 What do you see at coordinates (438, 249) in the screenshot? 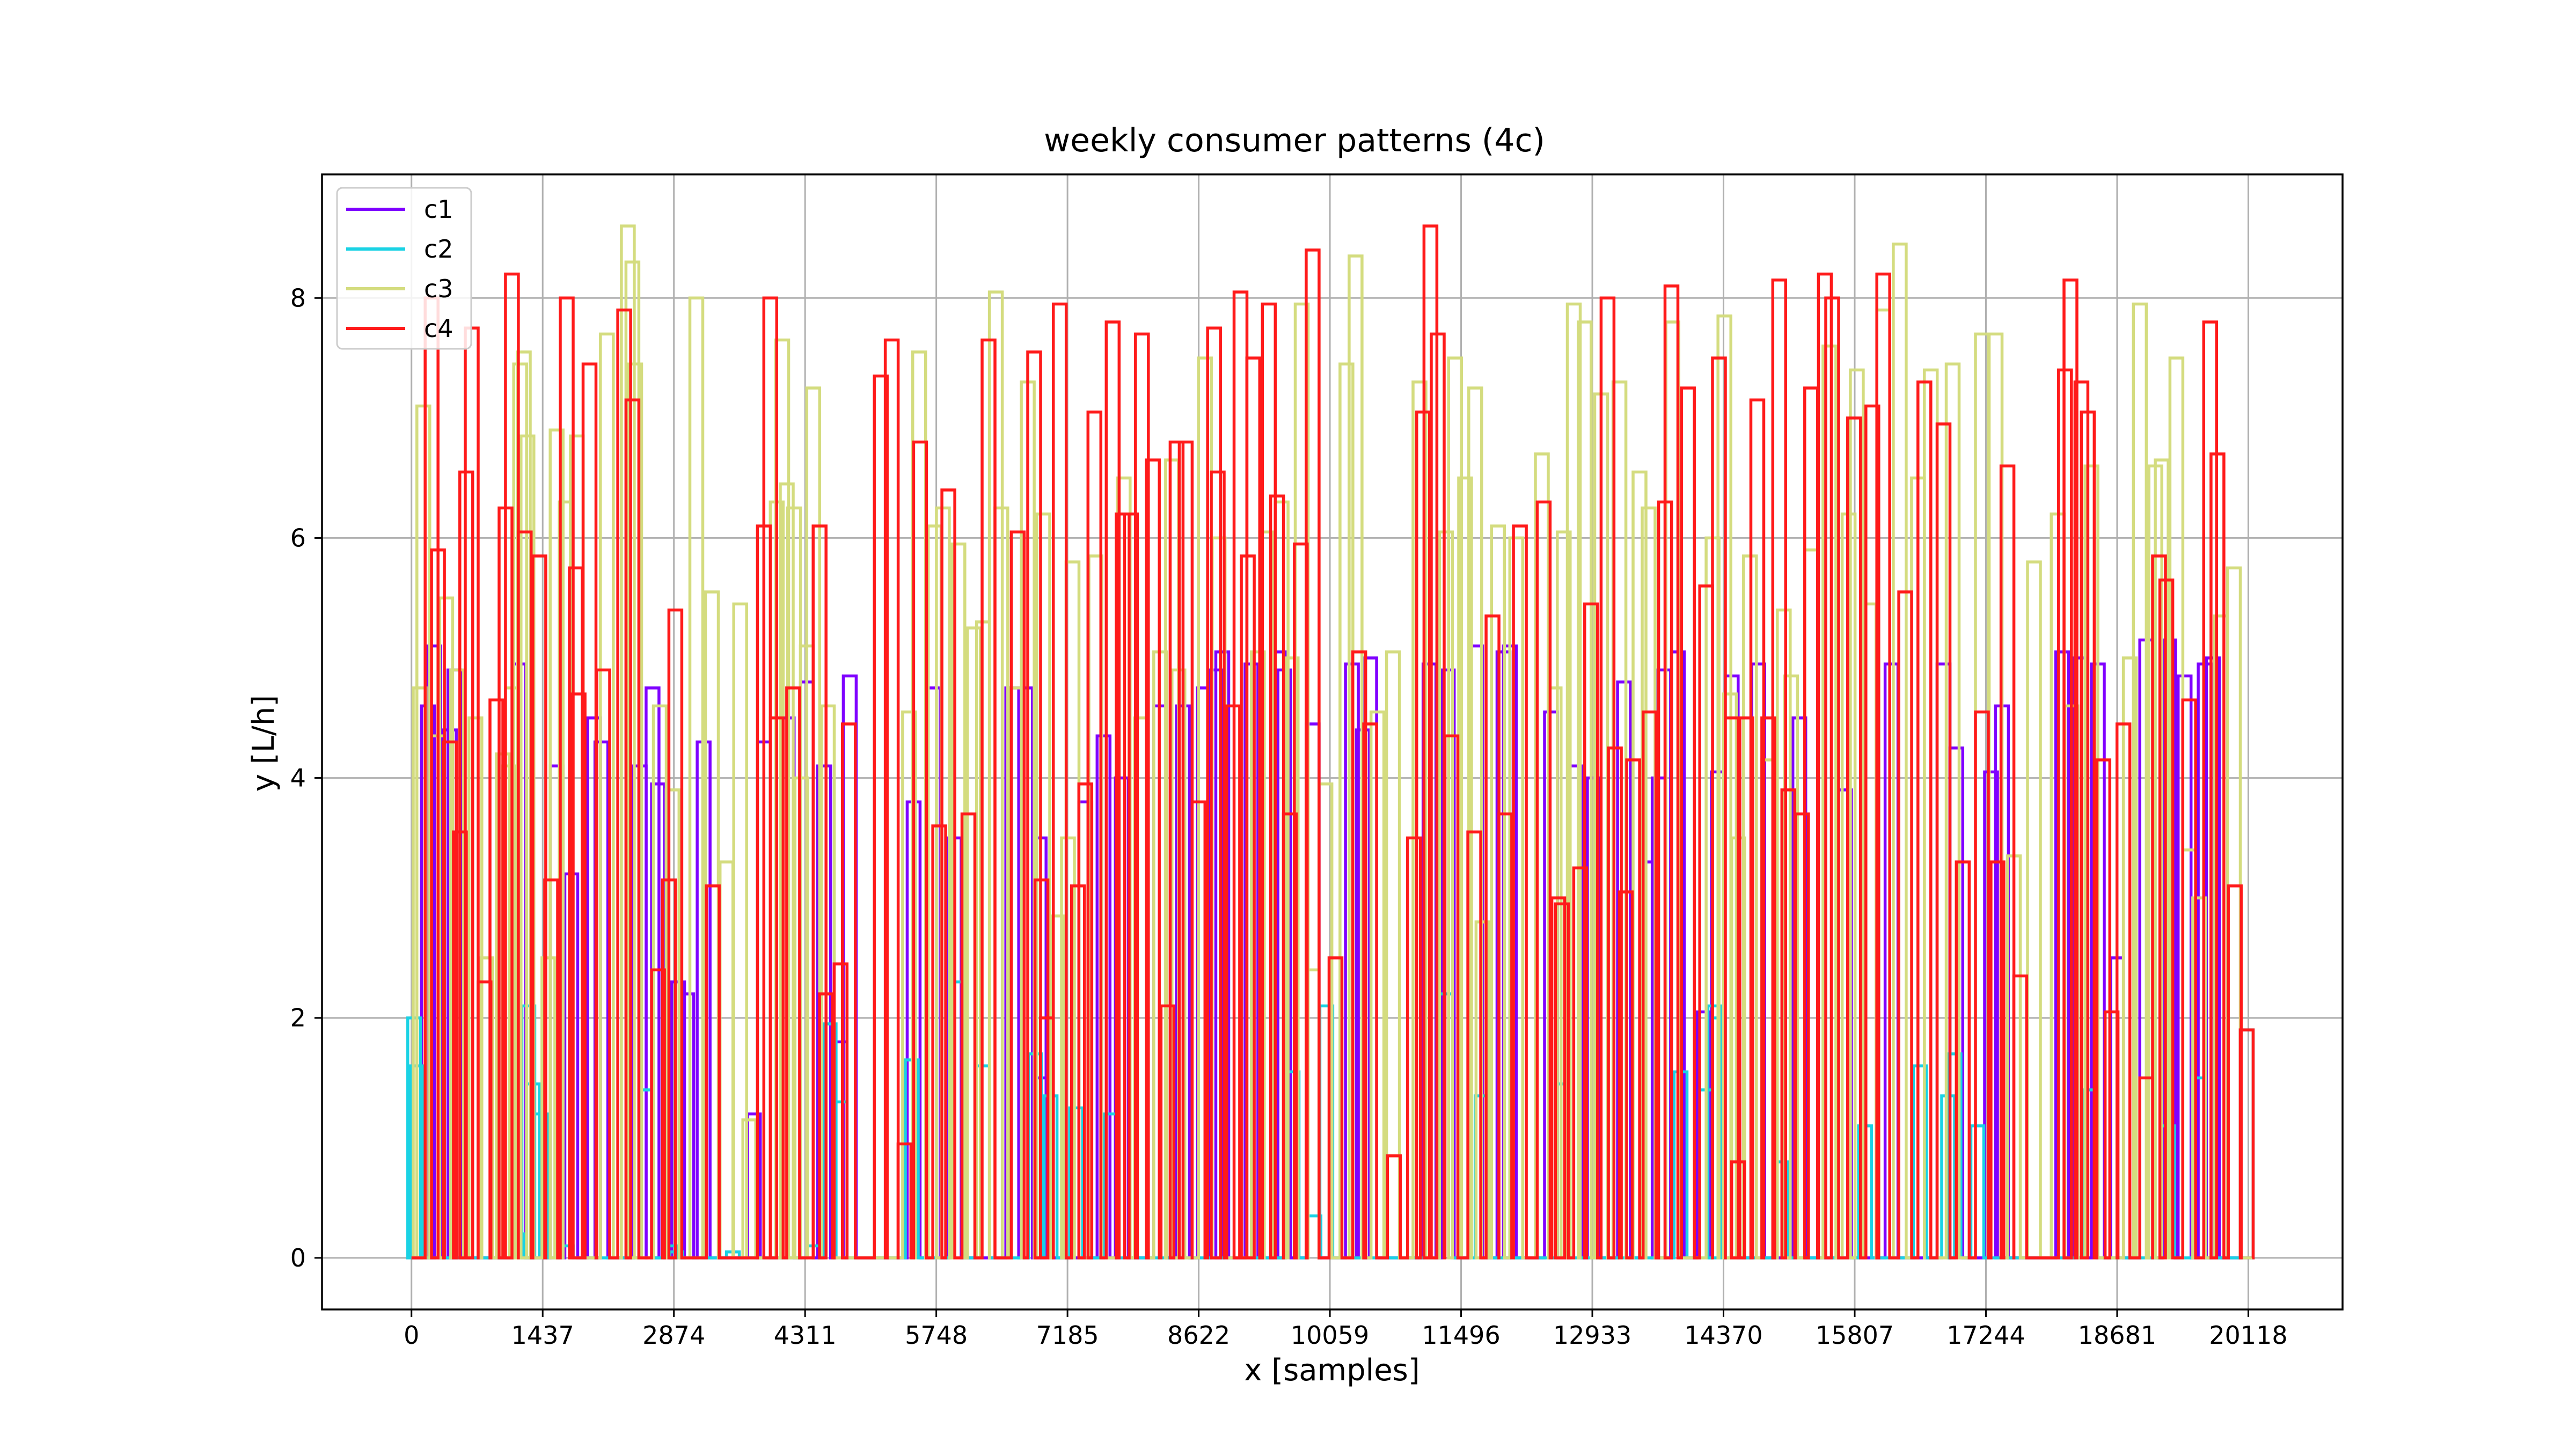
I see `legend-label-c2: c2` at bounding box center [438, 249].